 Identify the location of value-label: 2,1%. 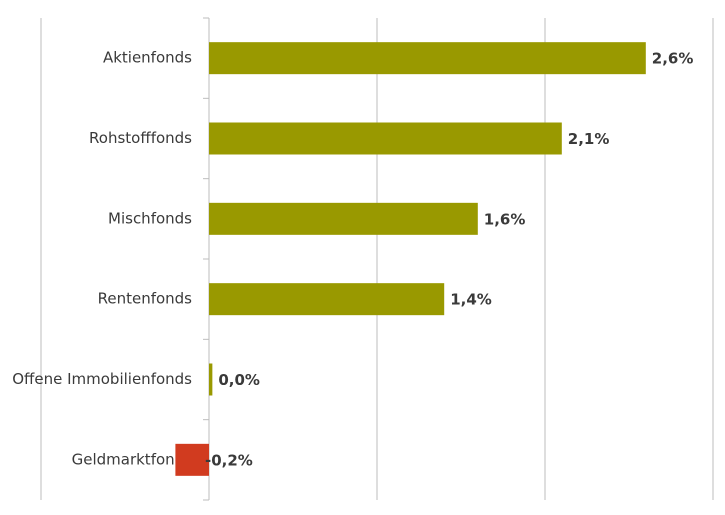
(589, 139).